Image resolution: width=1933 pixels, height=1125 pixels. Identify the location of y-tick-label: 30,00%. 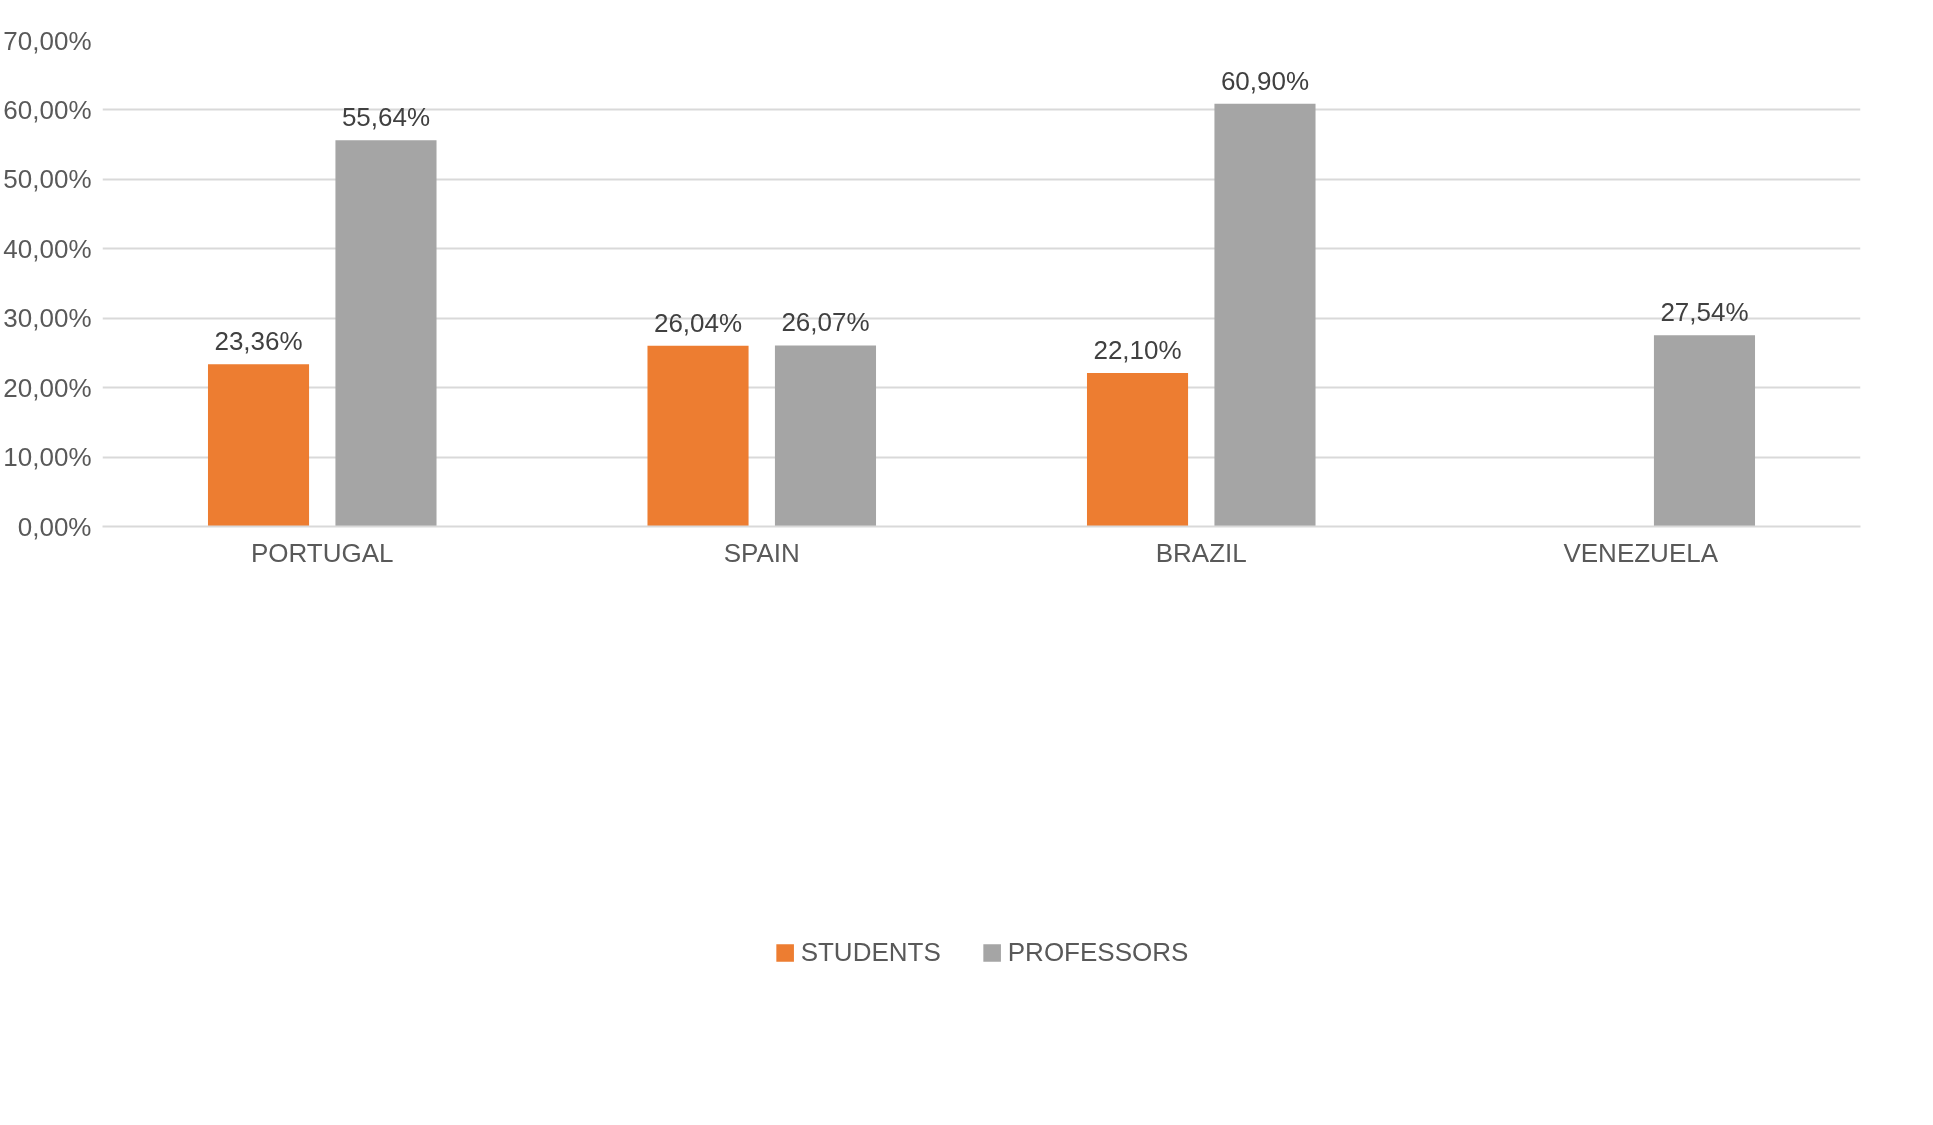
(47, 318).